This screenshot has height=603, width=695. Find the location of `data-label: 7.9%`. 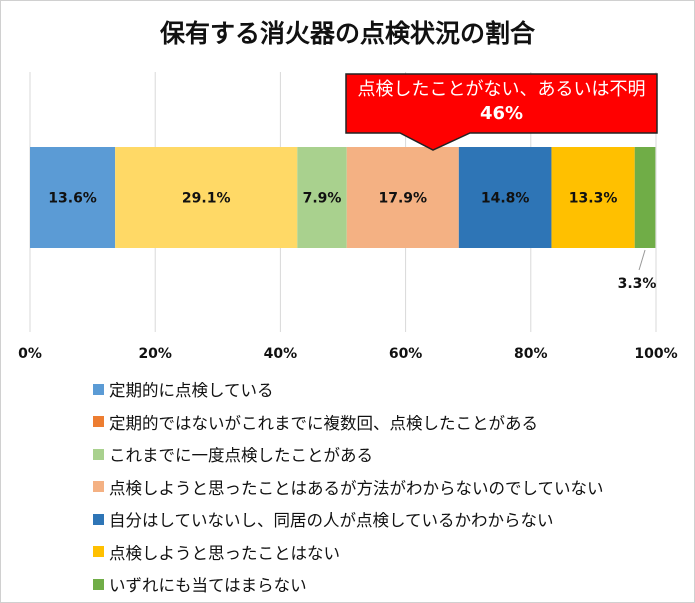

data-label: 7.9% is located at coordinates (322, 199).